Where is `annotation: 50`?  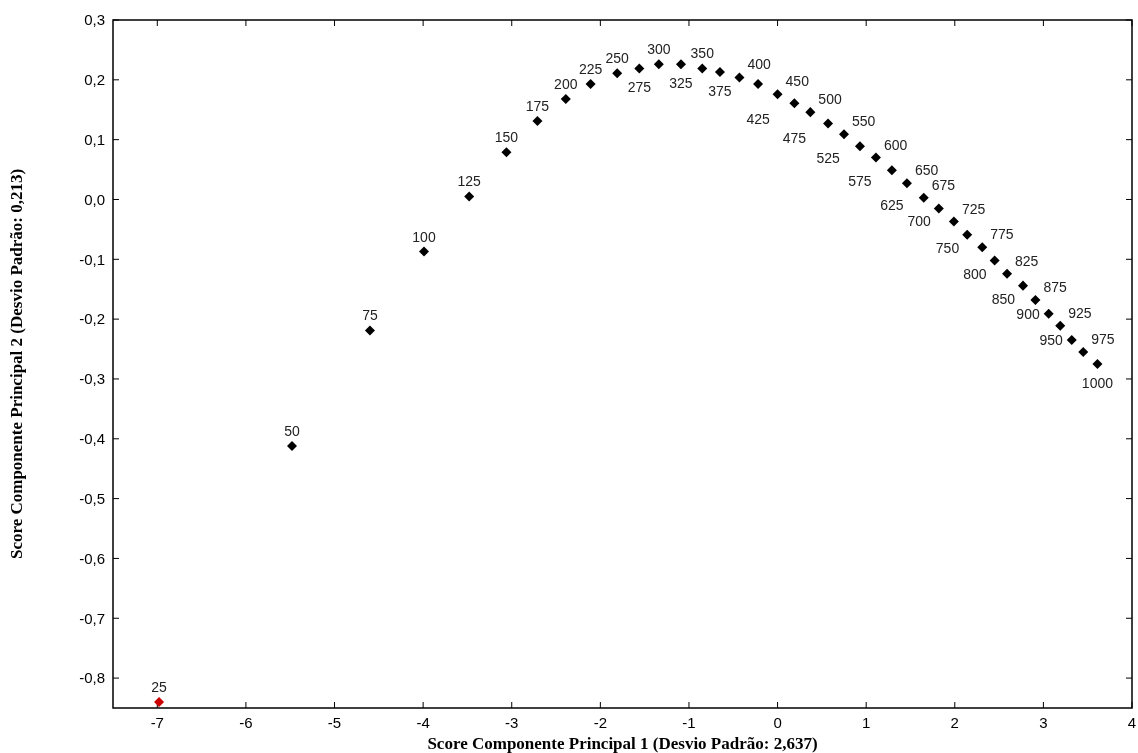
annotation: 50 is located at coordinates (292, 430).